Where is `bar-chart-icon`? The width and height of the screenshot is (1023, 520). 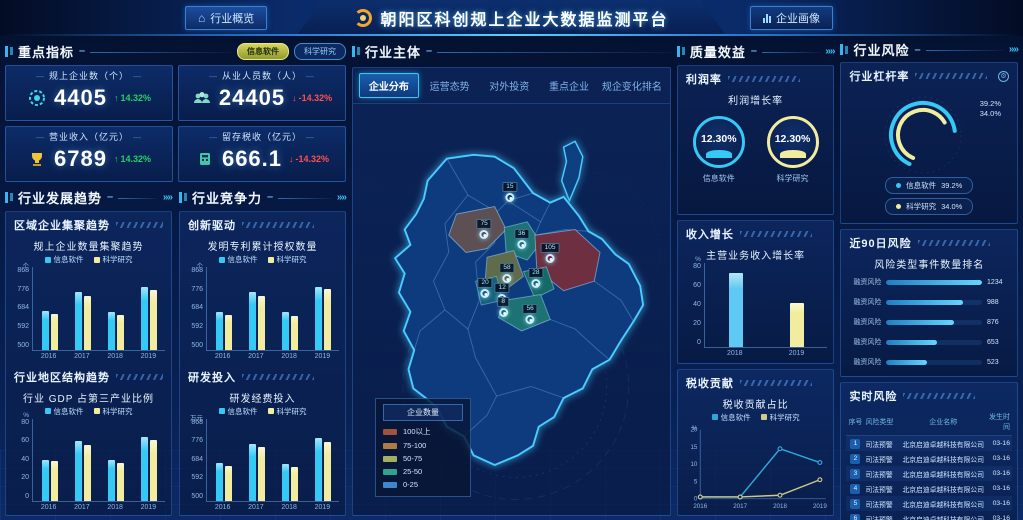 bar-chart-icon is located at coordinates (767, 18).